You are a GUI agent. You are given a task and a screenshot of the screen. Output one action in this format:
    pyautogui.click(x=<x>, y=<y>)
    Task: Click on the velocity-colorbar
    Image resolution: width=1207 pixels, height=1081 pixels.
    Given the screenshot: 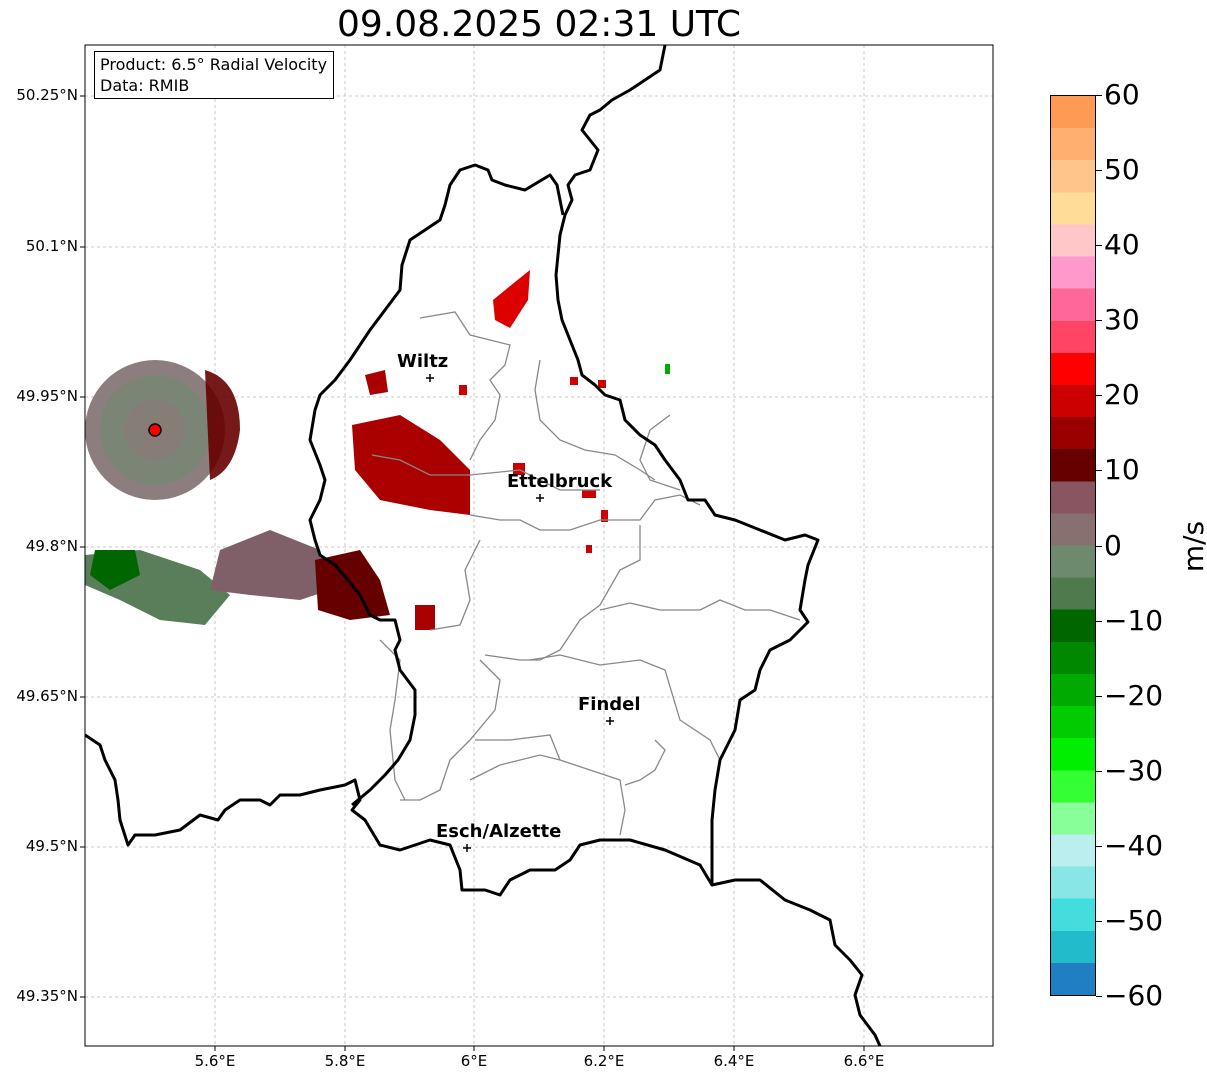 What is the action you would take?
    pyautogui.click(x=1073, y=545)
    